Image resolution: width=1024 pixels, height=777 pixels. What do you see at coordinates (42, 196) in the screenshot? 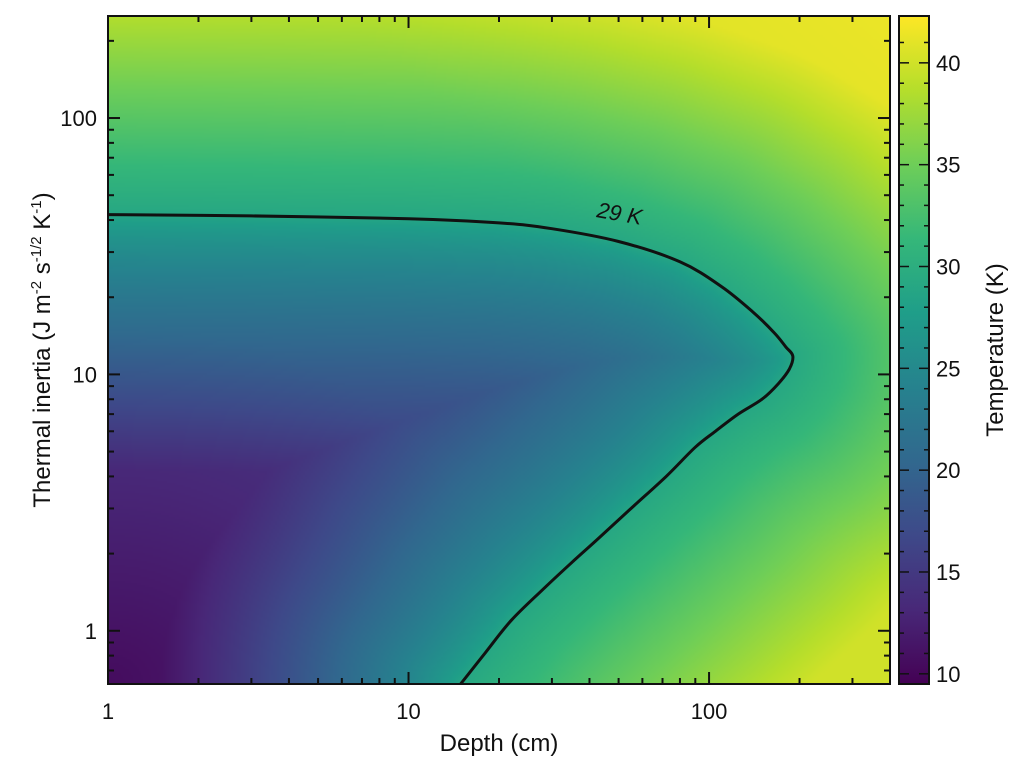
I see `y-axis-title-end: )` at bounding box center [42, 196].